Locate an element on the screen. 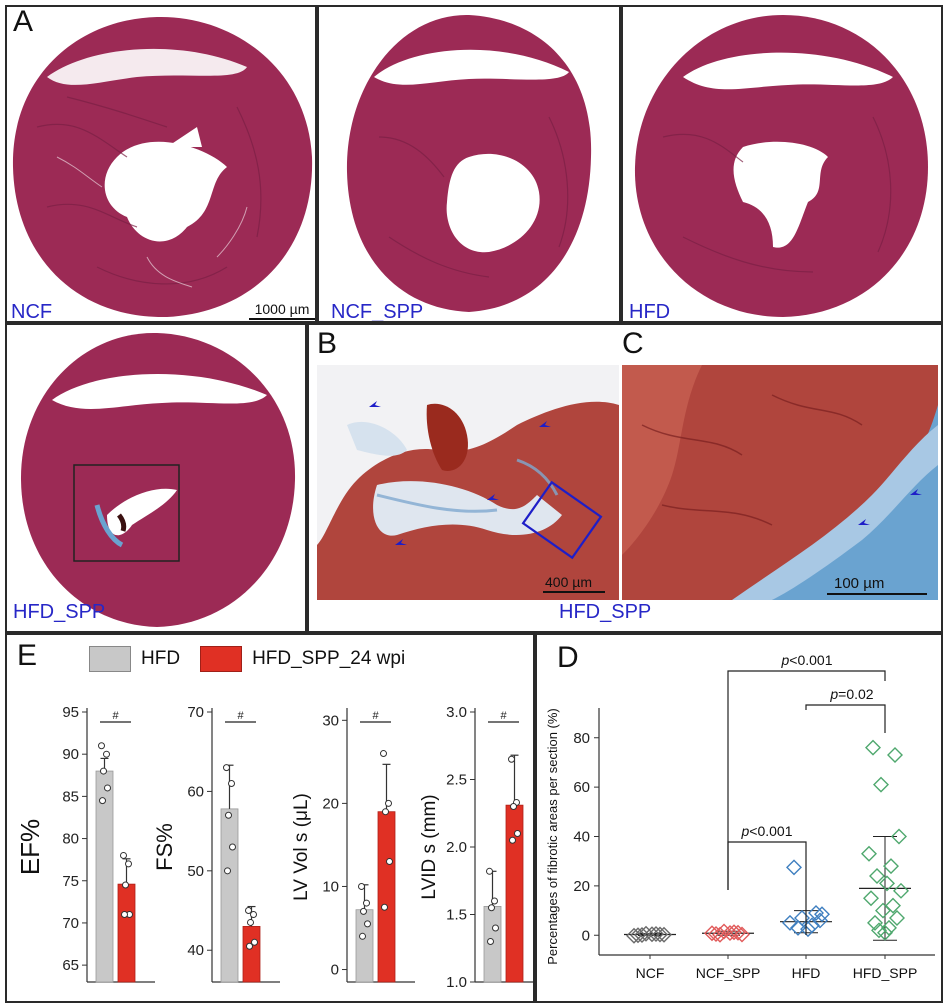 The height and width of the screenshot is (1008, 948). p-value-label: p=0.02 is located at coordinates (851, 694).